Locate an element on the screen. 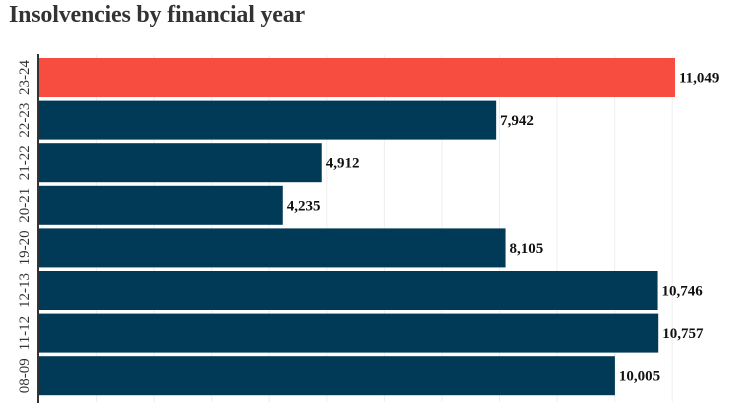 This screenshot has height=411, width=732. category-label-19-20: 19-20 is located at coordinates (25, 247).